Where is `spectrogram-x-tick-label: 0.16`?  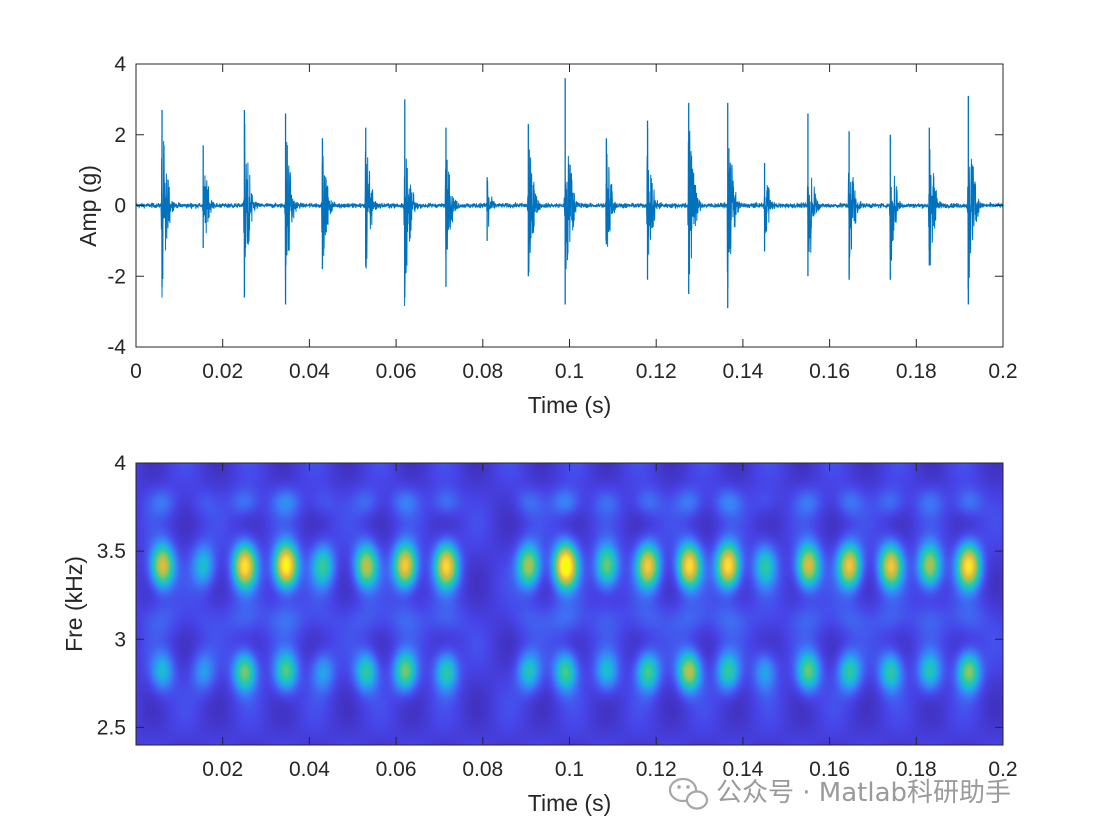 spectrogram-x-tick-label: 0.16 is located at coordinates (829, 769).